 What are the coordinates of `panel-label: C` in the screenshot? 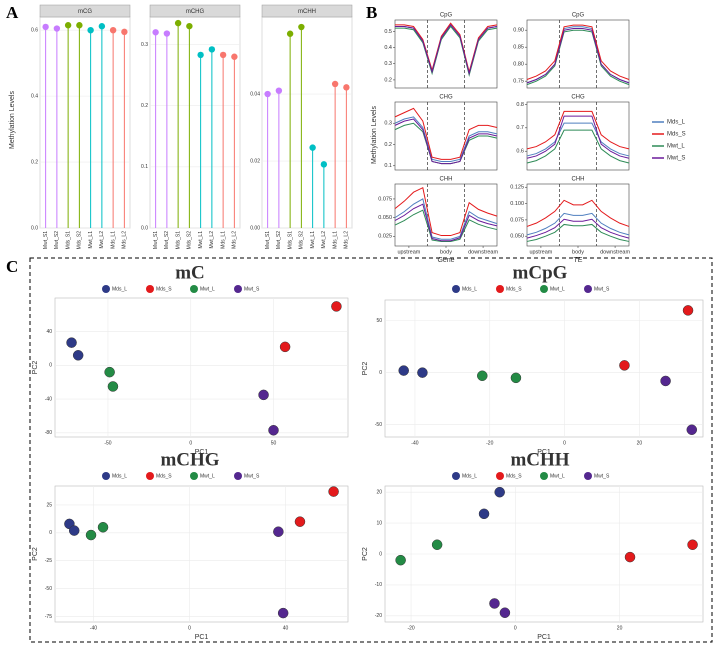 It's located at (12, 266).